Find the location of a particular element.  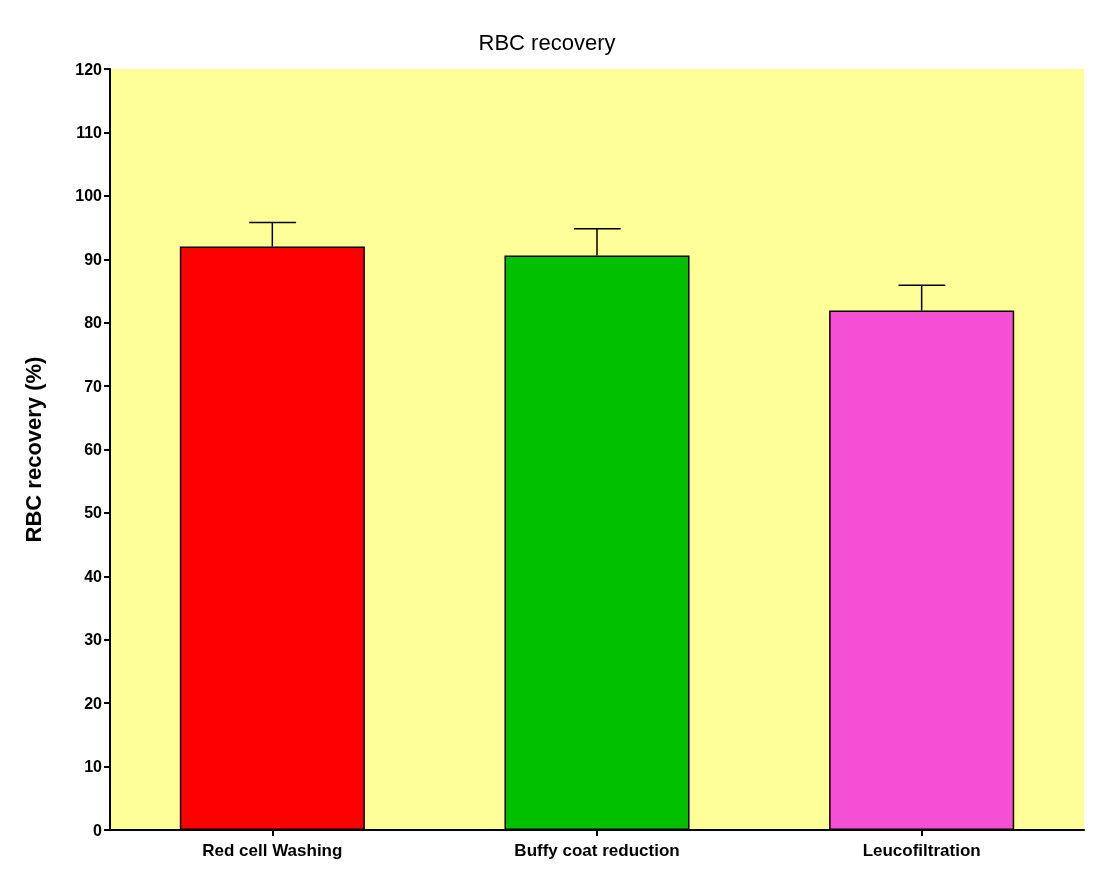

y-tick-label: 20 is located at coordinates (93, 703).